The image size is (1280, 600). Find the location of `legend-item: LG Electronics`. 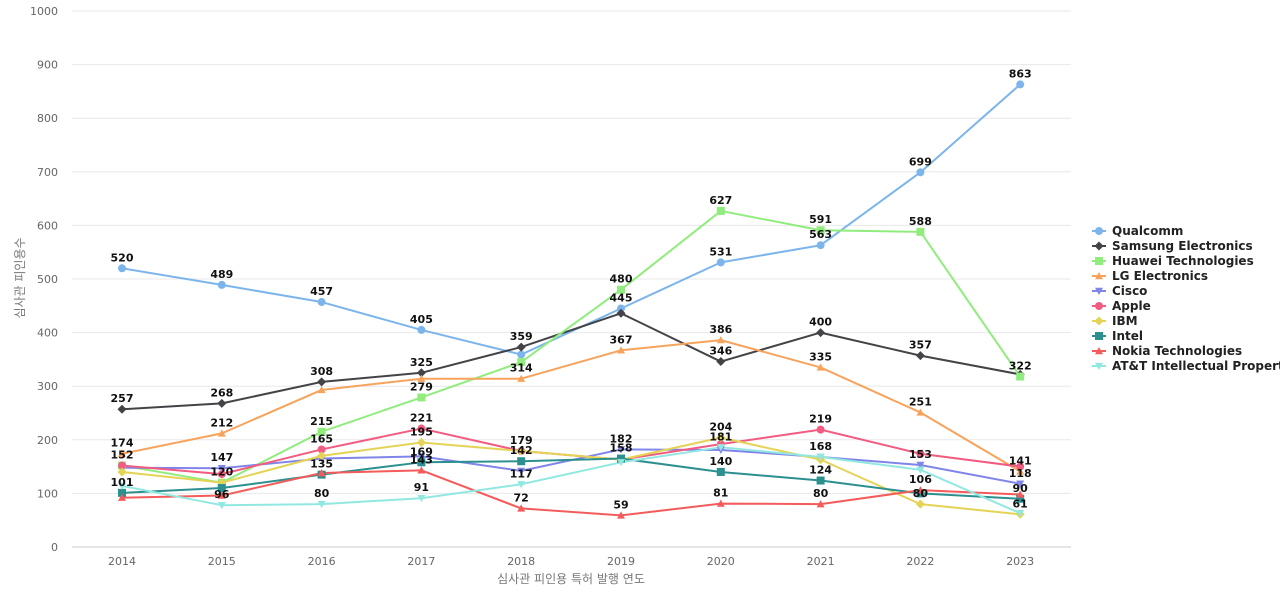

legend-item: LG Electronics is located at coordinates (1150, 276).